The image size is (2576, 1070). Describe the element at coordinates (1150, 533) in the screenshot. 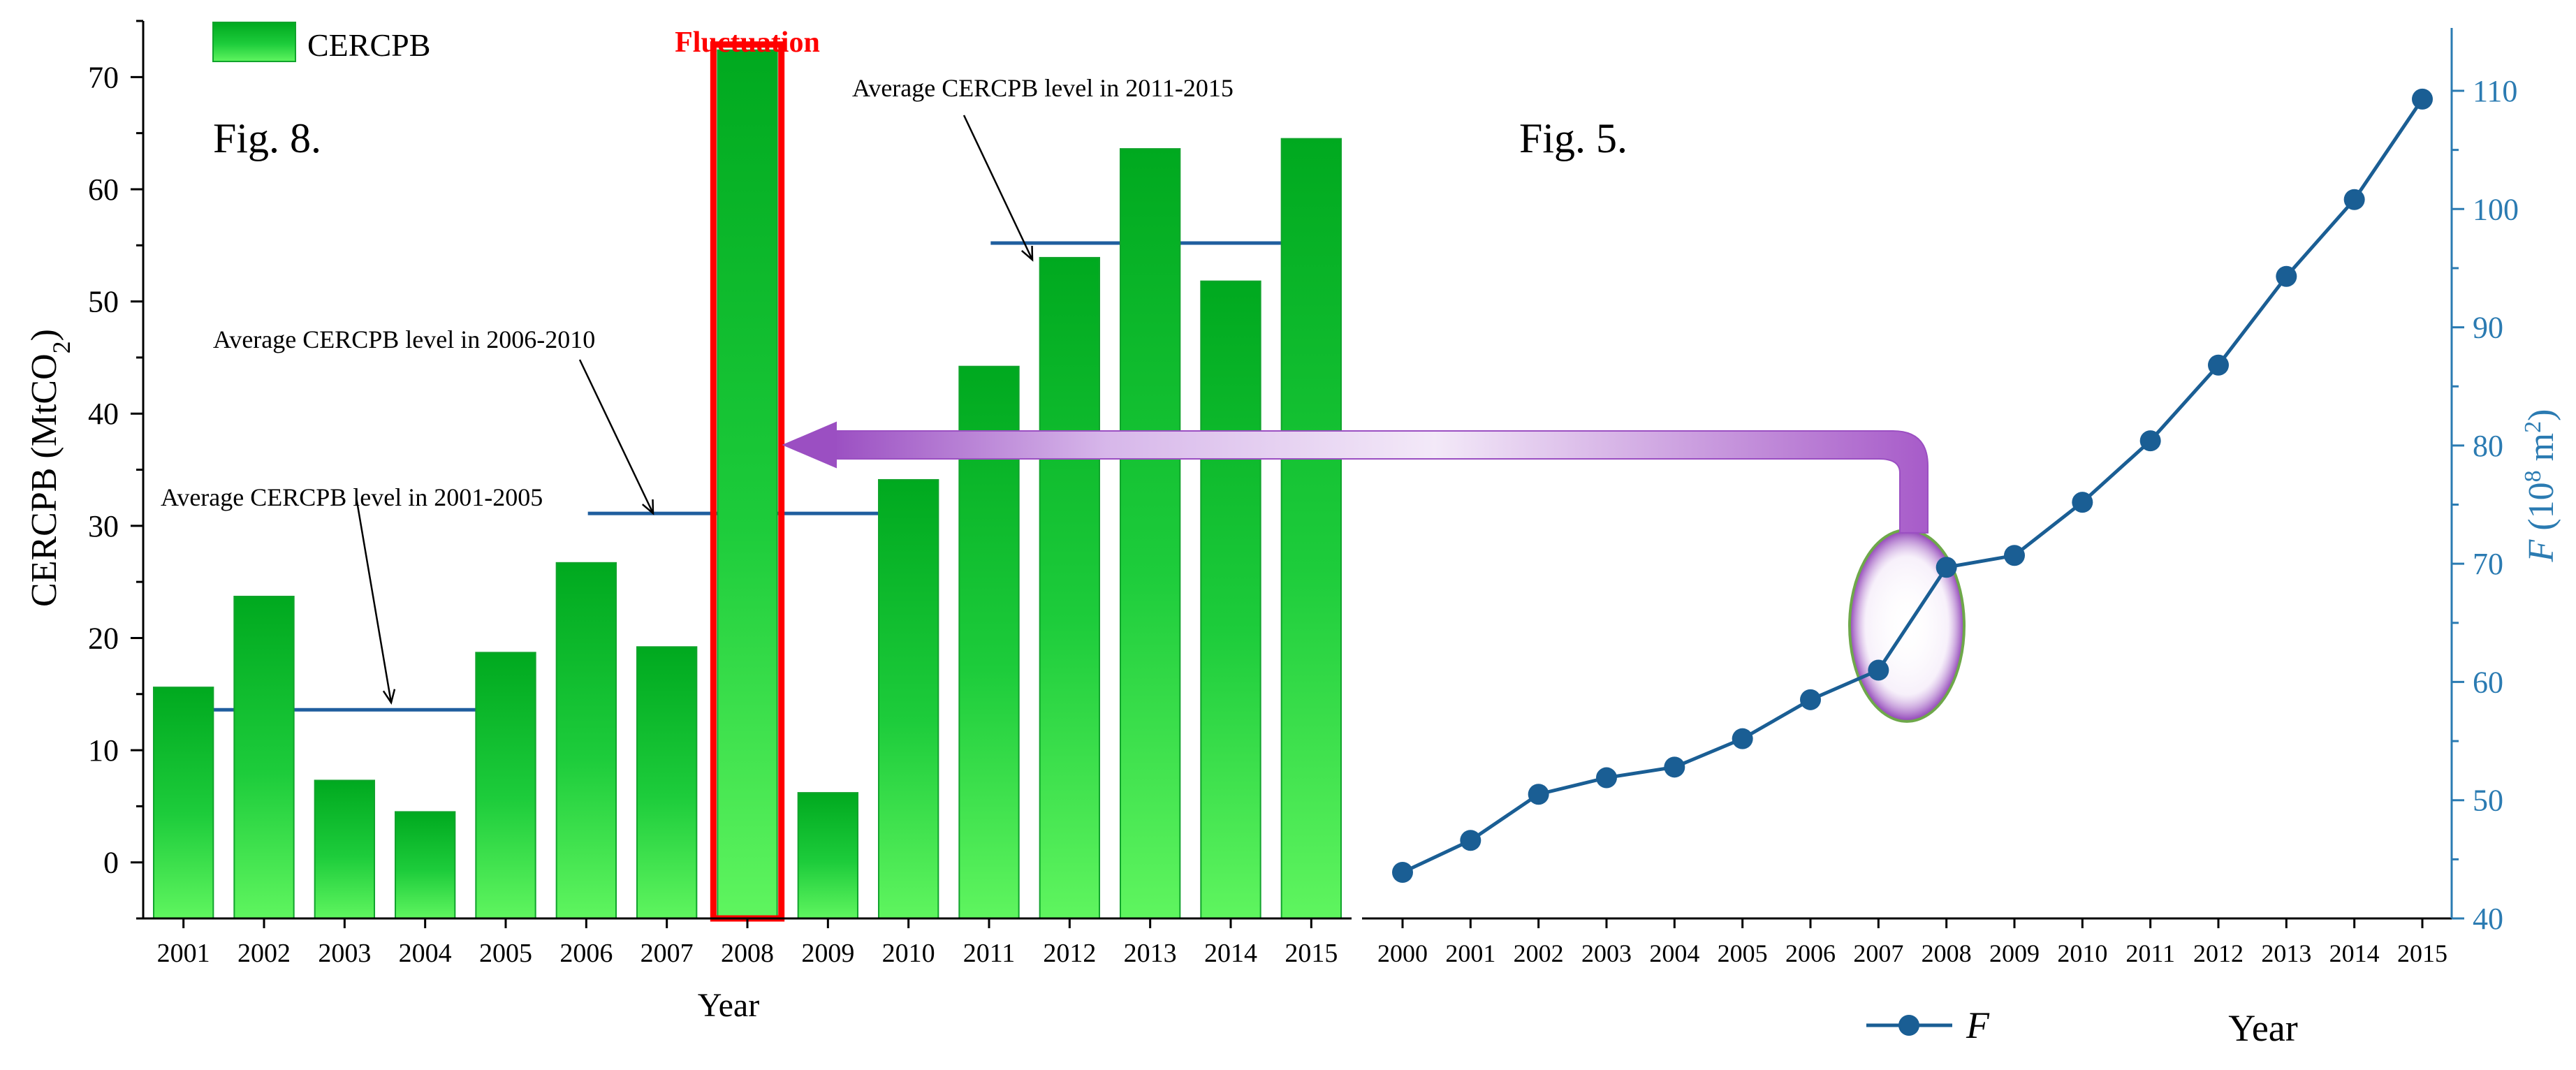

I see `bar-2013` at that location.